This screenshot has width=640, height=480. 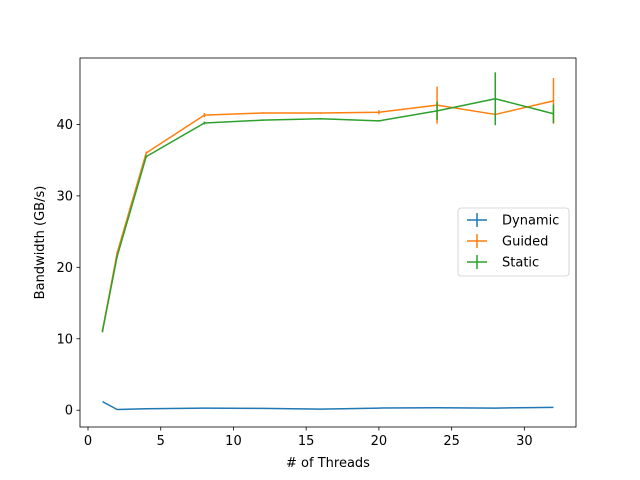 What do you see at coordinates (88, 441) in the screenshot?
I see `x-tick-label: 0` at bounding box center [88, 441].